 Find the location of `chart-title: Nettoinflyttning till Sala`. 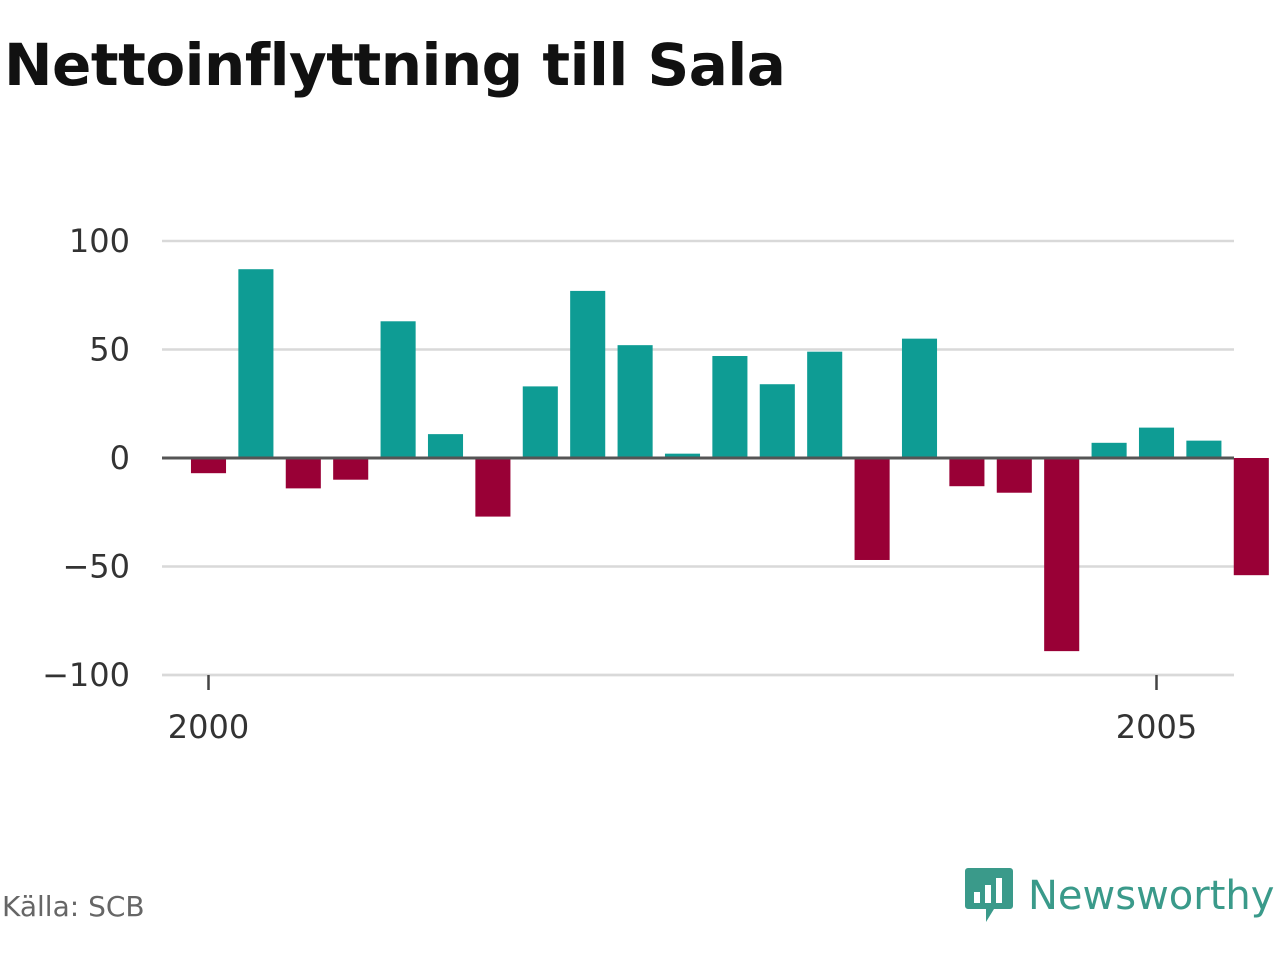

chart-title: Nettoinflyttning till Sala is located at coordinates (395, 65).